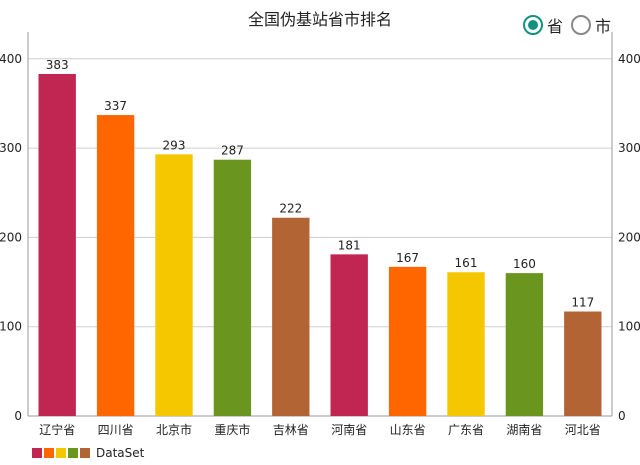  What do you see at coordinates (408, 430) in the screenshot?
I see `x-tick-label: 山东省` at bounding box center [408, 430].